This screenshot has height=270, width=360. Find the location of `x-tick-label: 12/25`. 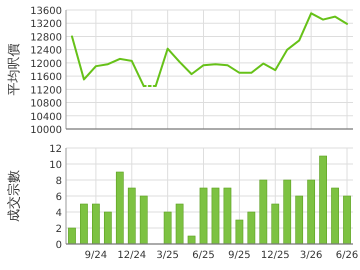

x-tick-label: 12/25 is located at coordinates (275, 255).